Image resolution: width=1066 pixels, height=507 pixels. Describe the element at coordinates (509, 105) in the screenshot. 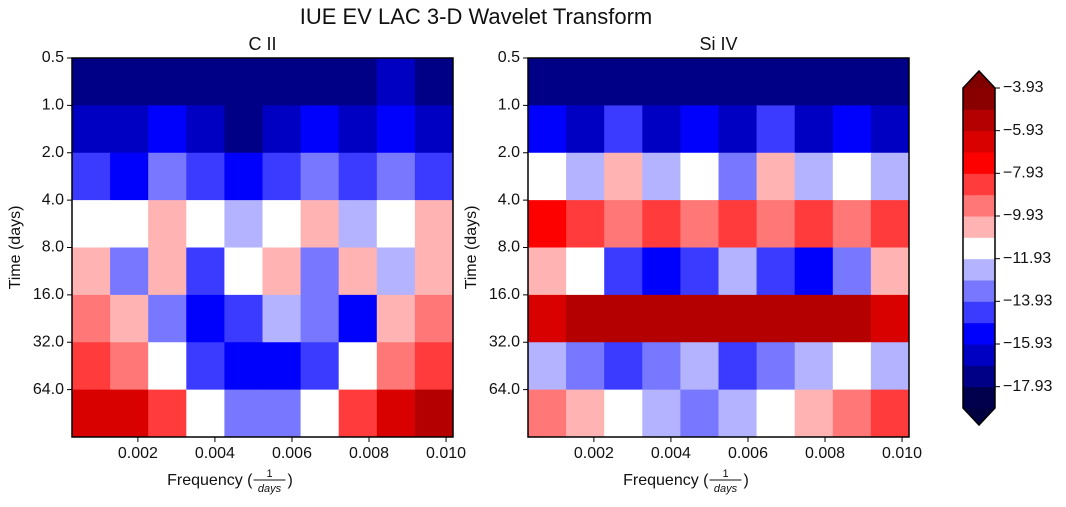

I see `y-tick-label: 1.0` at that location.